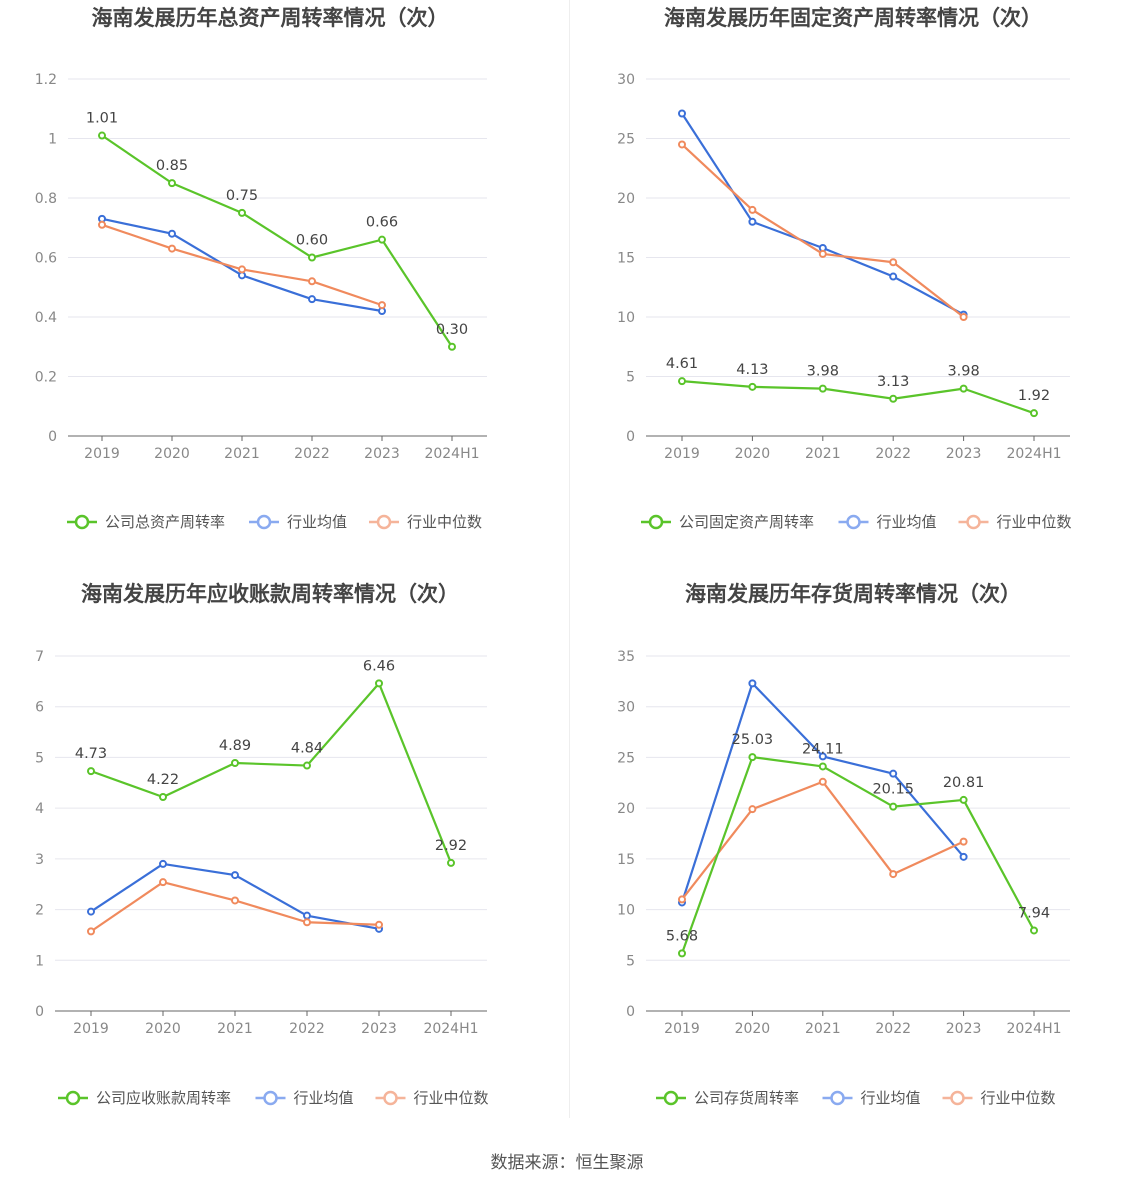 The height and width of the screenshot is (1188, 1134). I want to click on legend-label: 行业均值, so click(317, 522).